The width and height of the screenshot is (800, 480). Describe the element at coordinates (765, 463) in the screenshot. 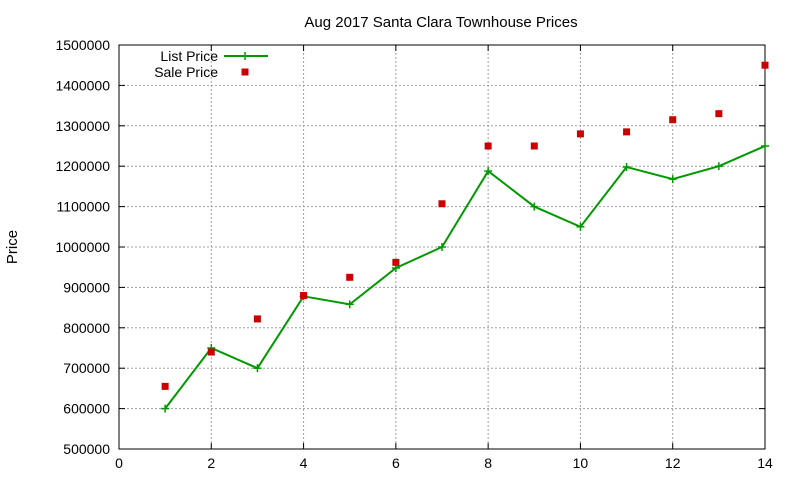

I see `x-tick-label: 14` at that location.